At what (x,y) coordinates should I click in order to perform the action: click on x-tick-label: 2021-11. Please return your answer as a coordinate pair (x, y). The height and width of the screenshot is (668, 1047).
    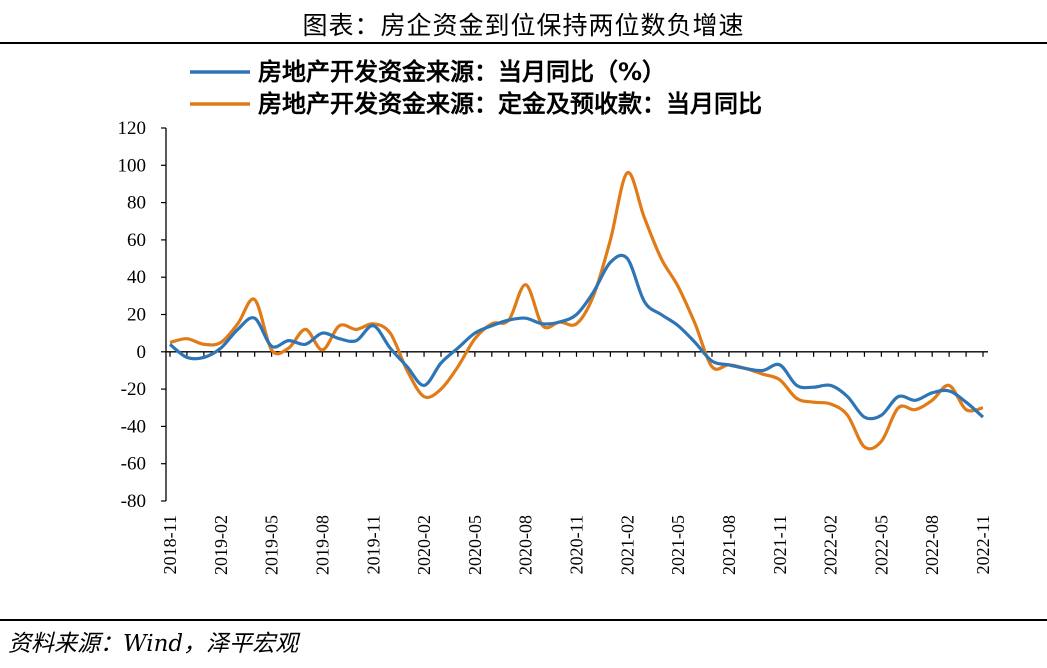
    Looking at the image, I should click on (780, 544).